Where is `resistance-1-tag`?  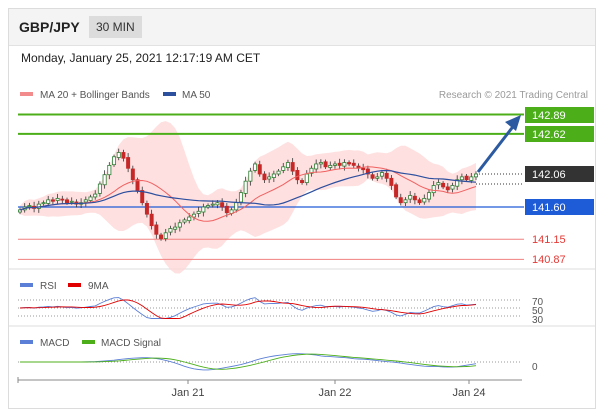
resistance-1-tag is located at coordinates (559, 115).